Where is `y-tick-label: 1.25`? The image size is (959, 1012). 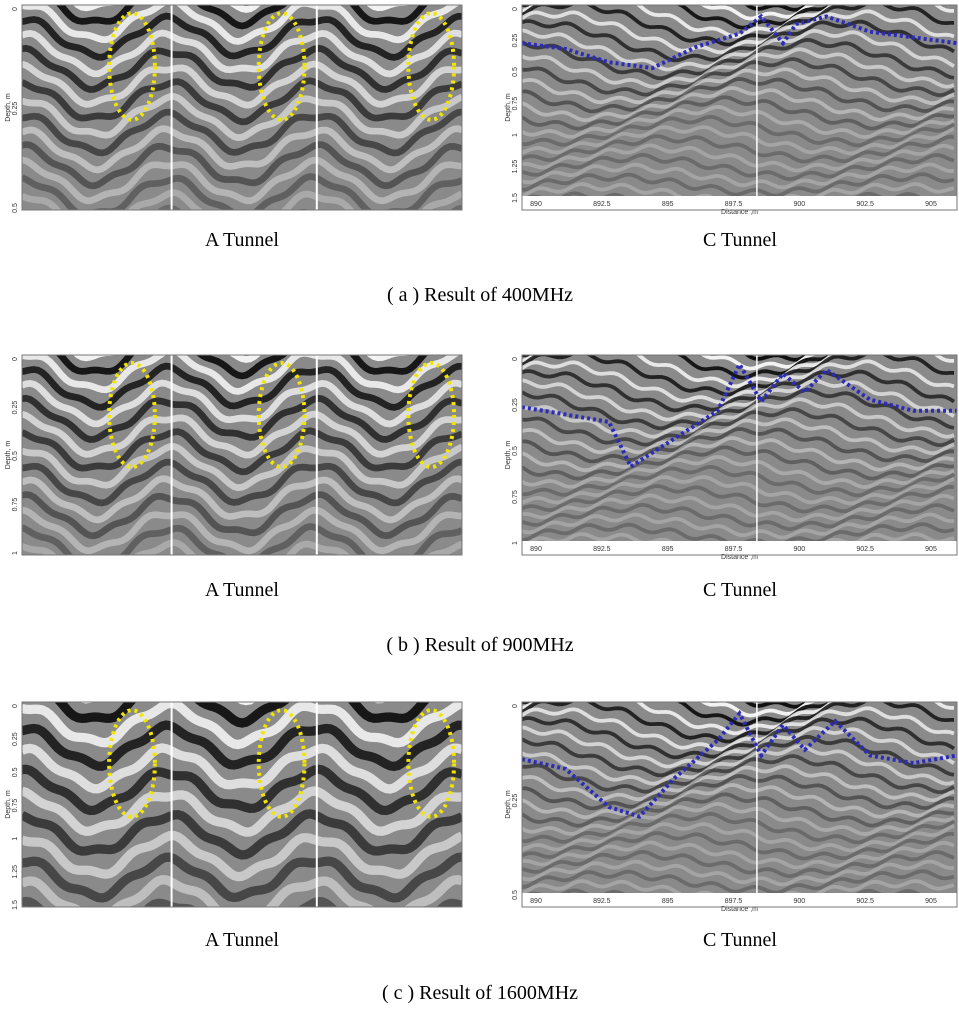
y-tick-label: 1.25 is located at coordinates (515, 167).